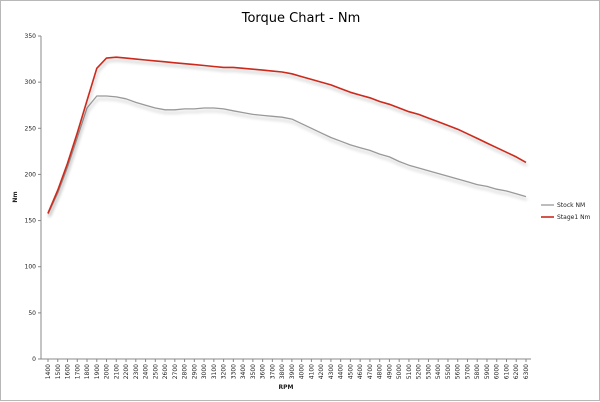 The height and width of the screenshot is (402, 600). What do you see at coordinates (32, 313) in the screenshot?
I see `y-tick-label: 50` at bounding box center [32, 313].